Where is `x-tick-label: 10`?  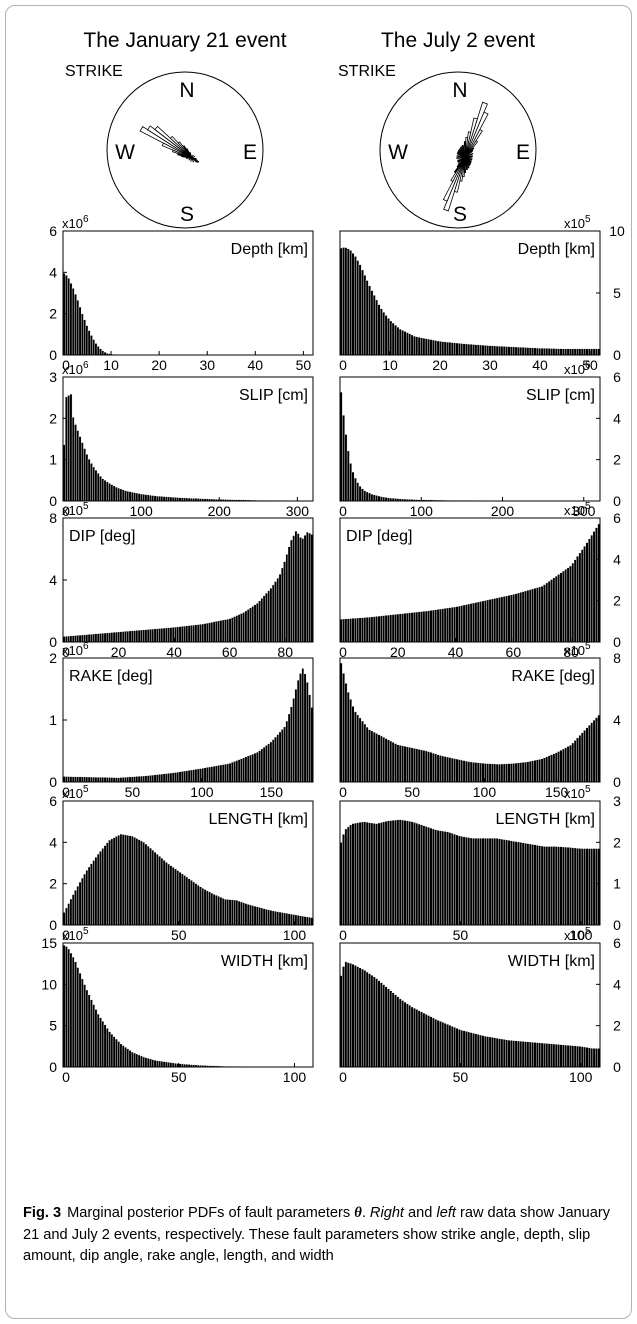 x-tick-label: 10 is located at coordinates (390, 365).